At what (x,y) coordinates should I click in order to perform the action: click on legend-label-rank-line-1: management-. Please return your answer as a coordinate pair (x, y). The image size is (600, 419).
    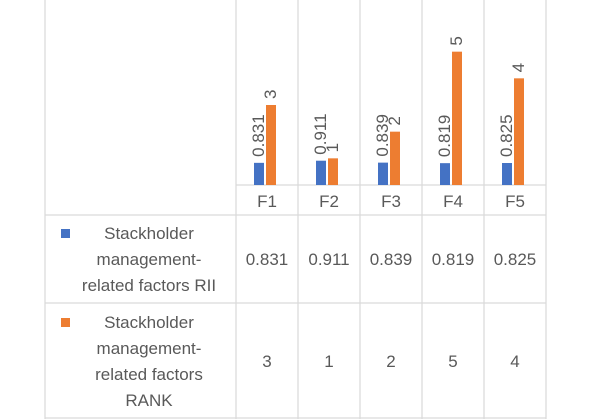
    Looking at the image, I should click on (149, 348).